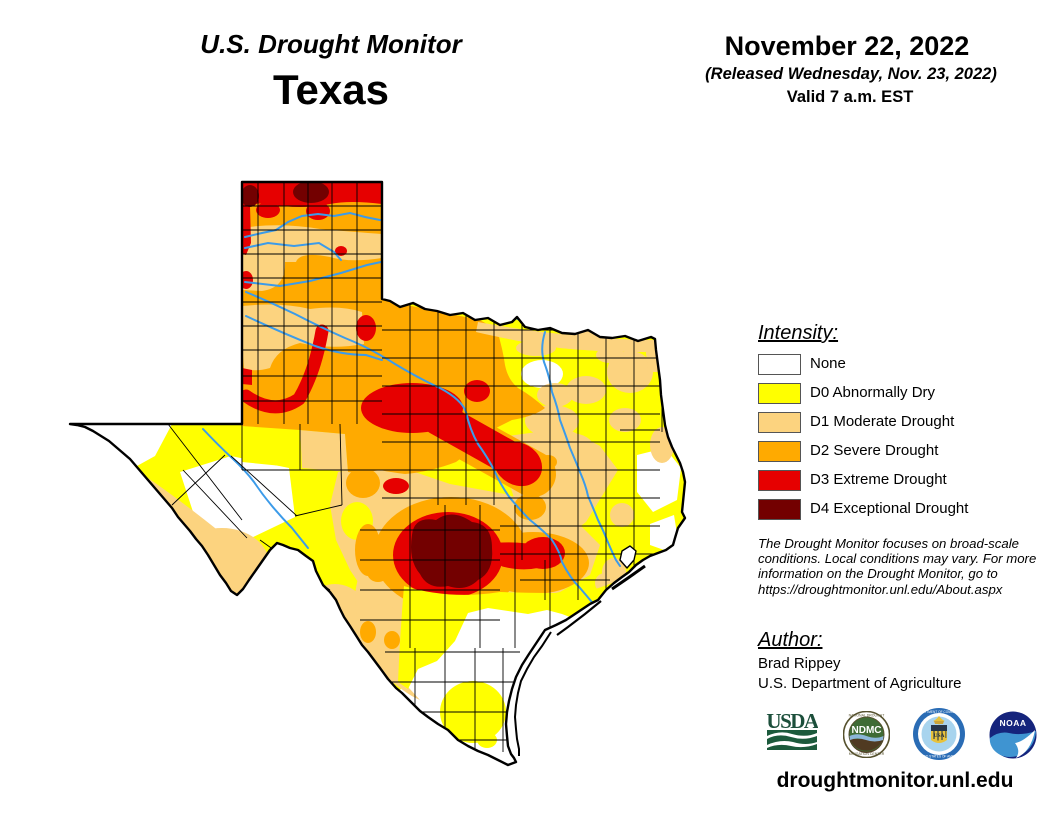  What do you see at coordinates (867, 716) in the screenshot?
I see `svg-text: NATIONAL DROUGHT` at bounding box center [867, 716].